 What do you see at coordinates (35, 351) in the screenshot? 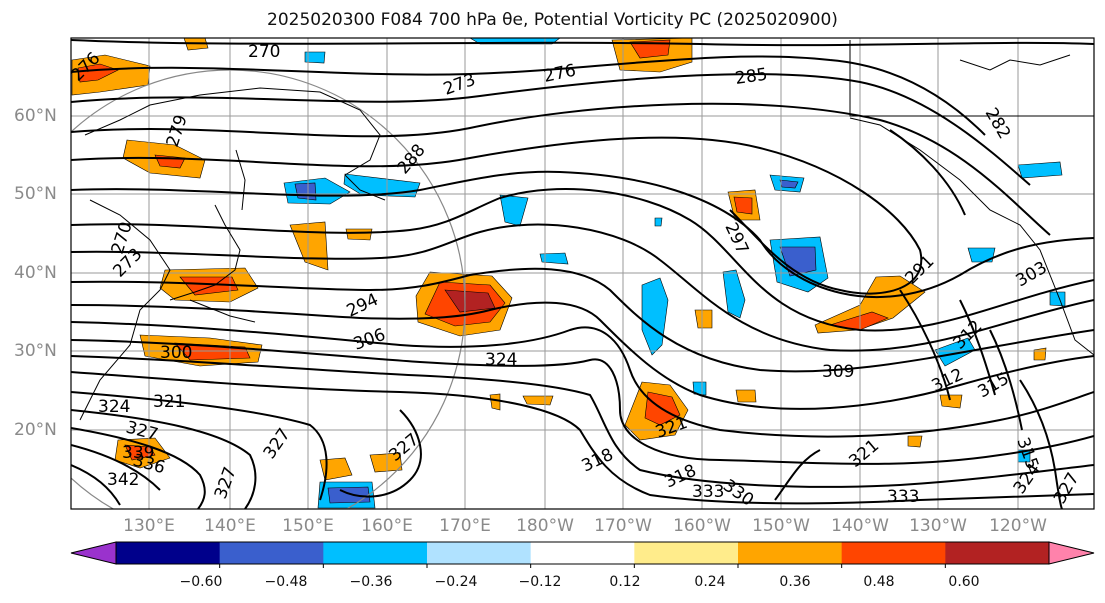
I see `lat-label-30n: 30°N` at bounding box center [35, 351].